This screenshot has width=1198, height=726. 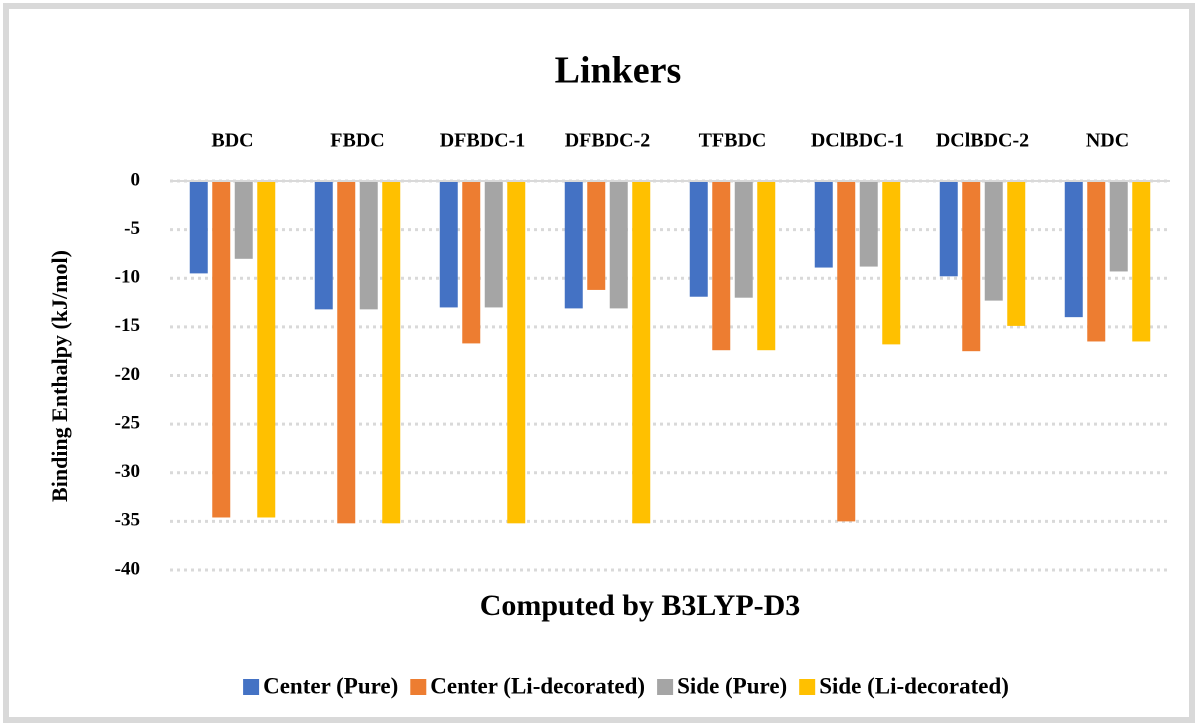 What do you see at coordinates (914, 685) in the screenshot?
I see `legend-label: Side (Li-decorated)` at bounding box center [914, 685].